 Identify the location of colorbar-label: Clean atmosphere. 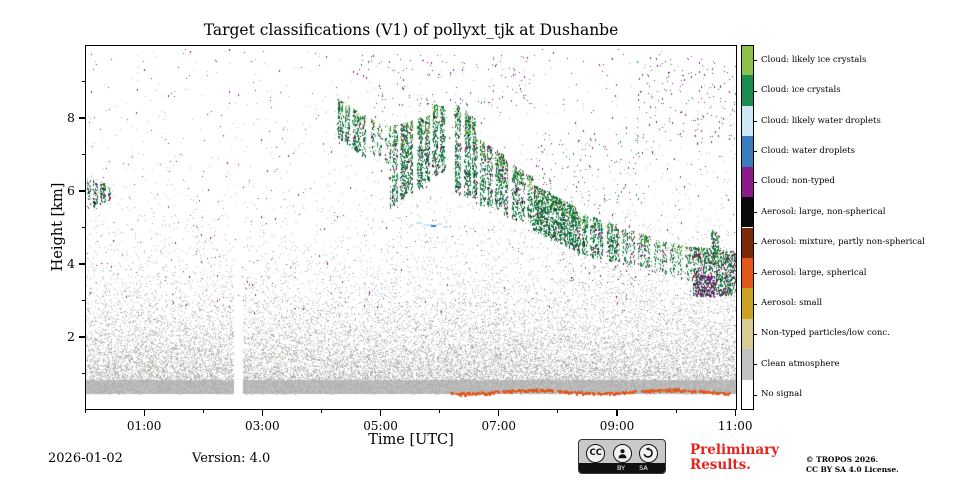
(800, 363).